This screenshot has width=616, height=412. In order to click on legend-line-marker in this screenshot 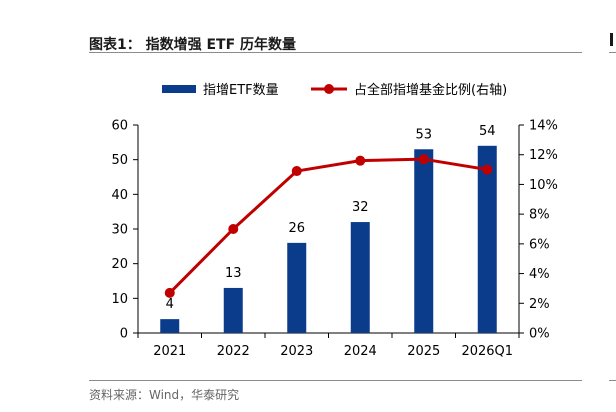, I will do `click(329, 89)`.